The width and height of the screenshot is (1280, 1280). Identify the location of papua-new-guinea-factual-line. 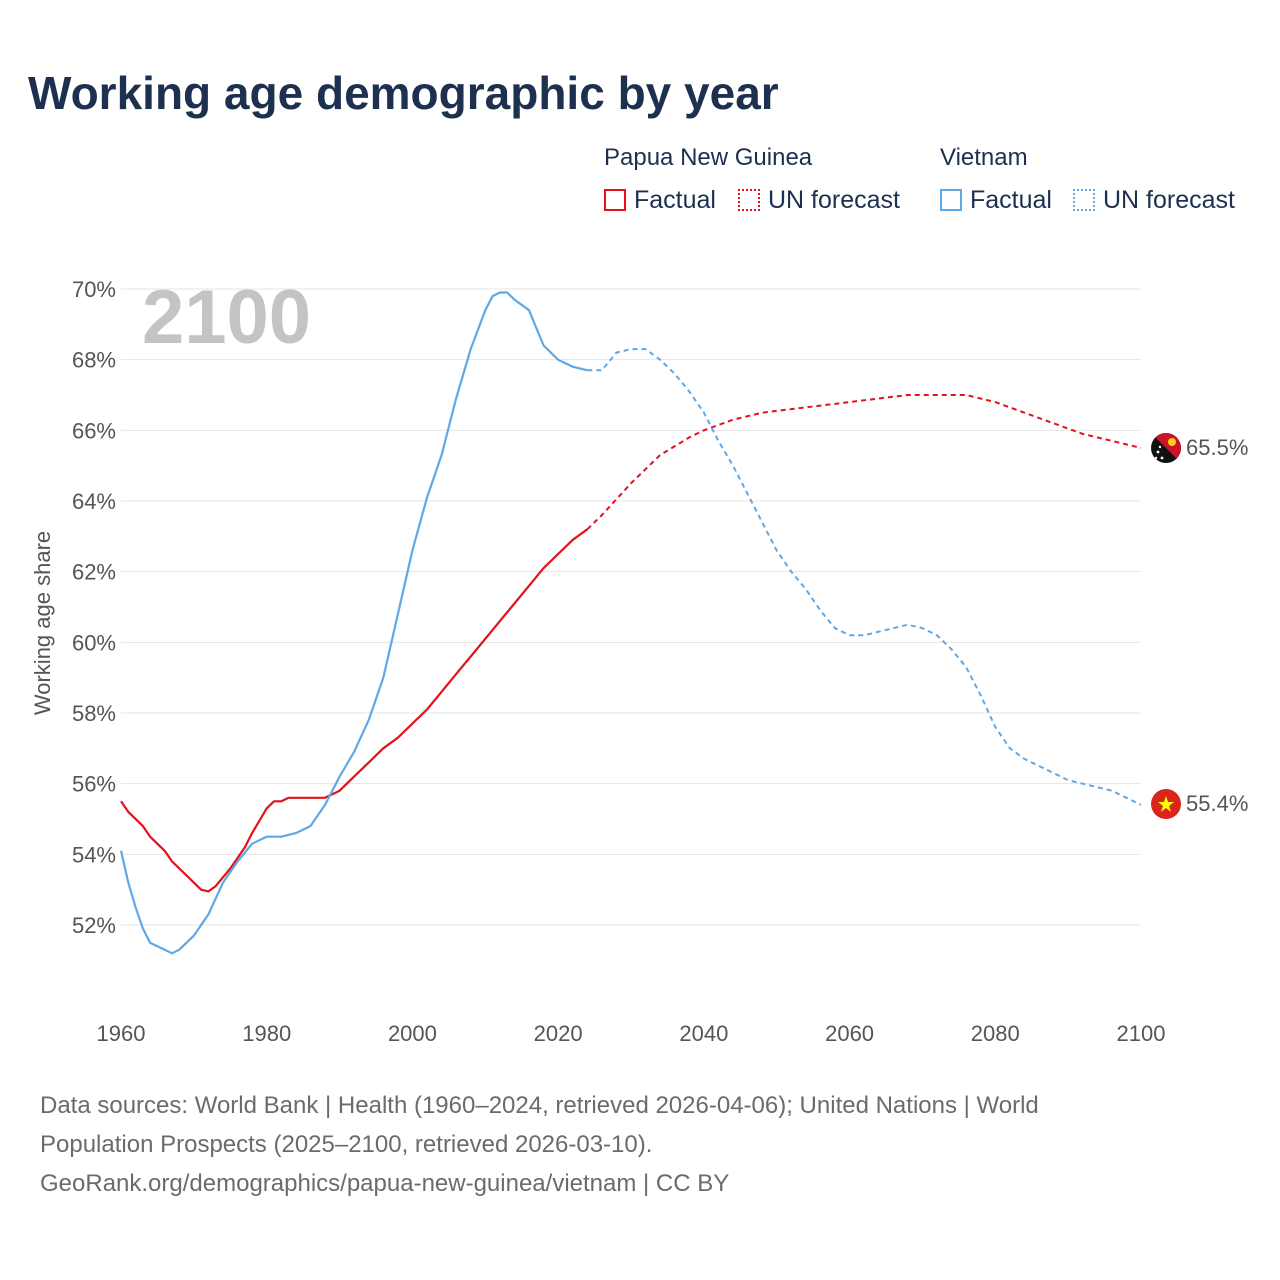
(354, 710).